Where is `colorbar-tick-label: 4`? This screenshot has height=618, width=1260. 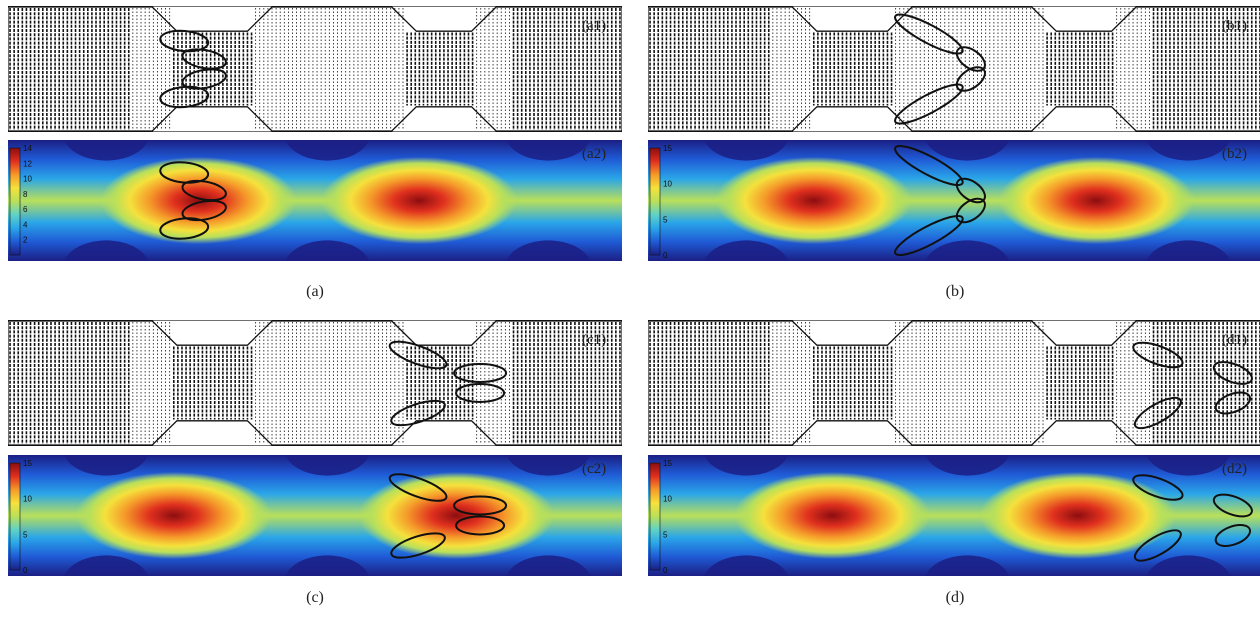 colorbar-tick-label: 4 is located at coordinates (25, 224).